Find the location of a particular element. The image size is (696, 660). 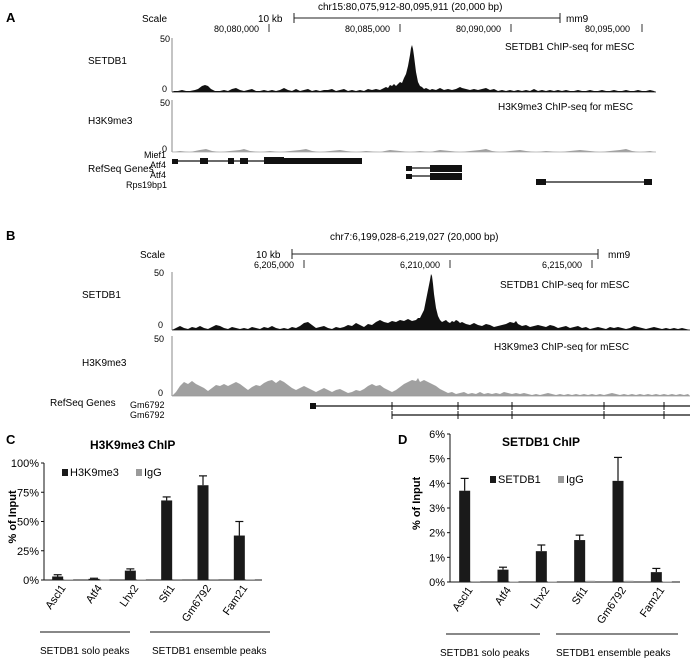

refseq-label-b: RefSeq Genes is located at coordinates (83, 403).